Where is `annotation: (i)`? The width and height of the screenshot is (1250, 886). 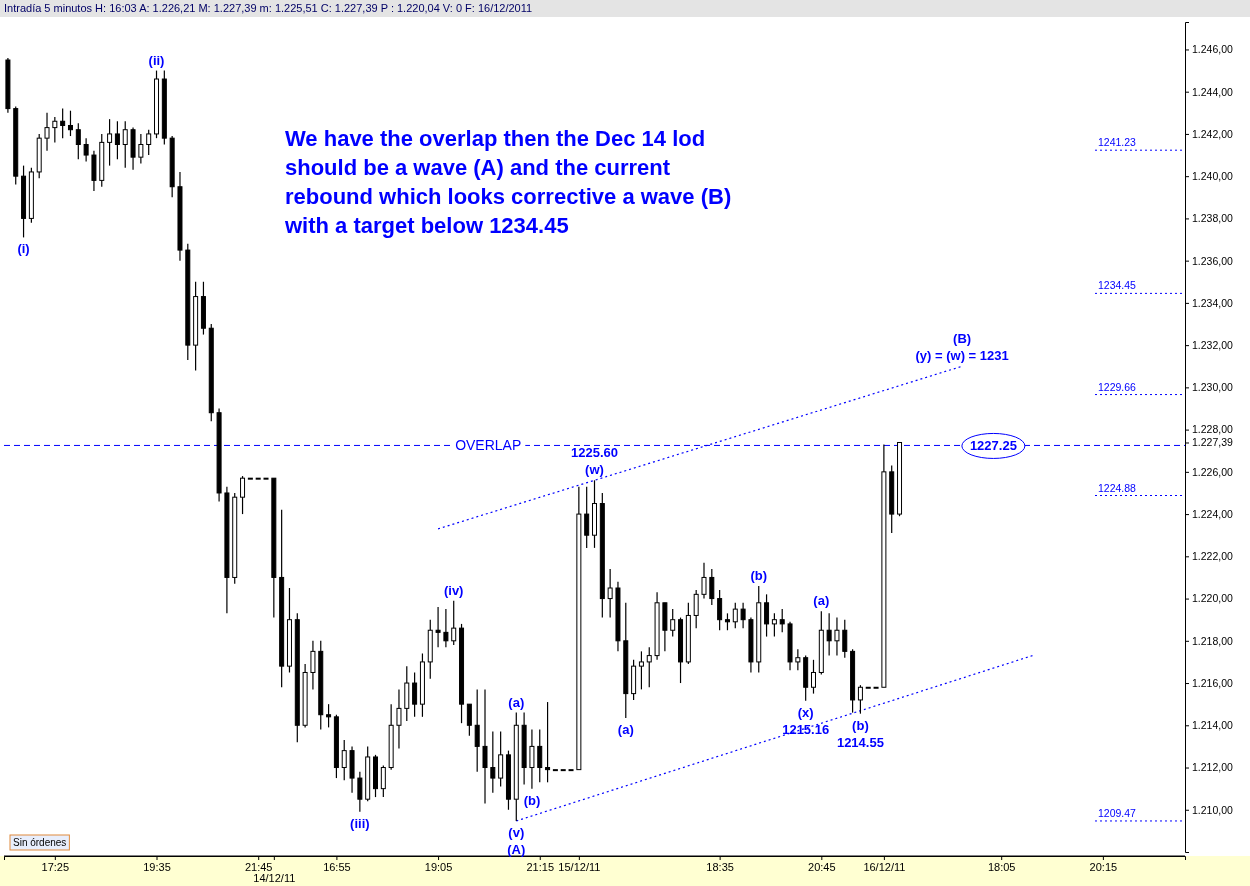
annotation: (i) is located at coordinates (23, 249).